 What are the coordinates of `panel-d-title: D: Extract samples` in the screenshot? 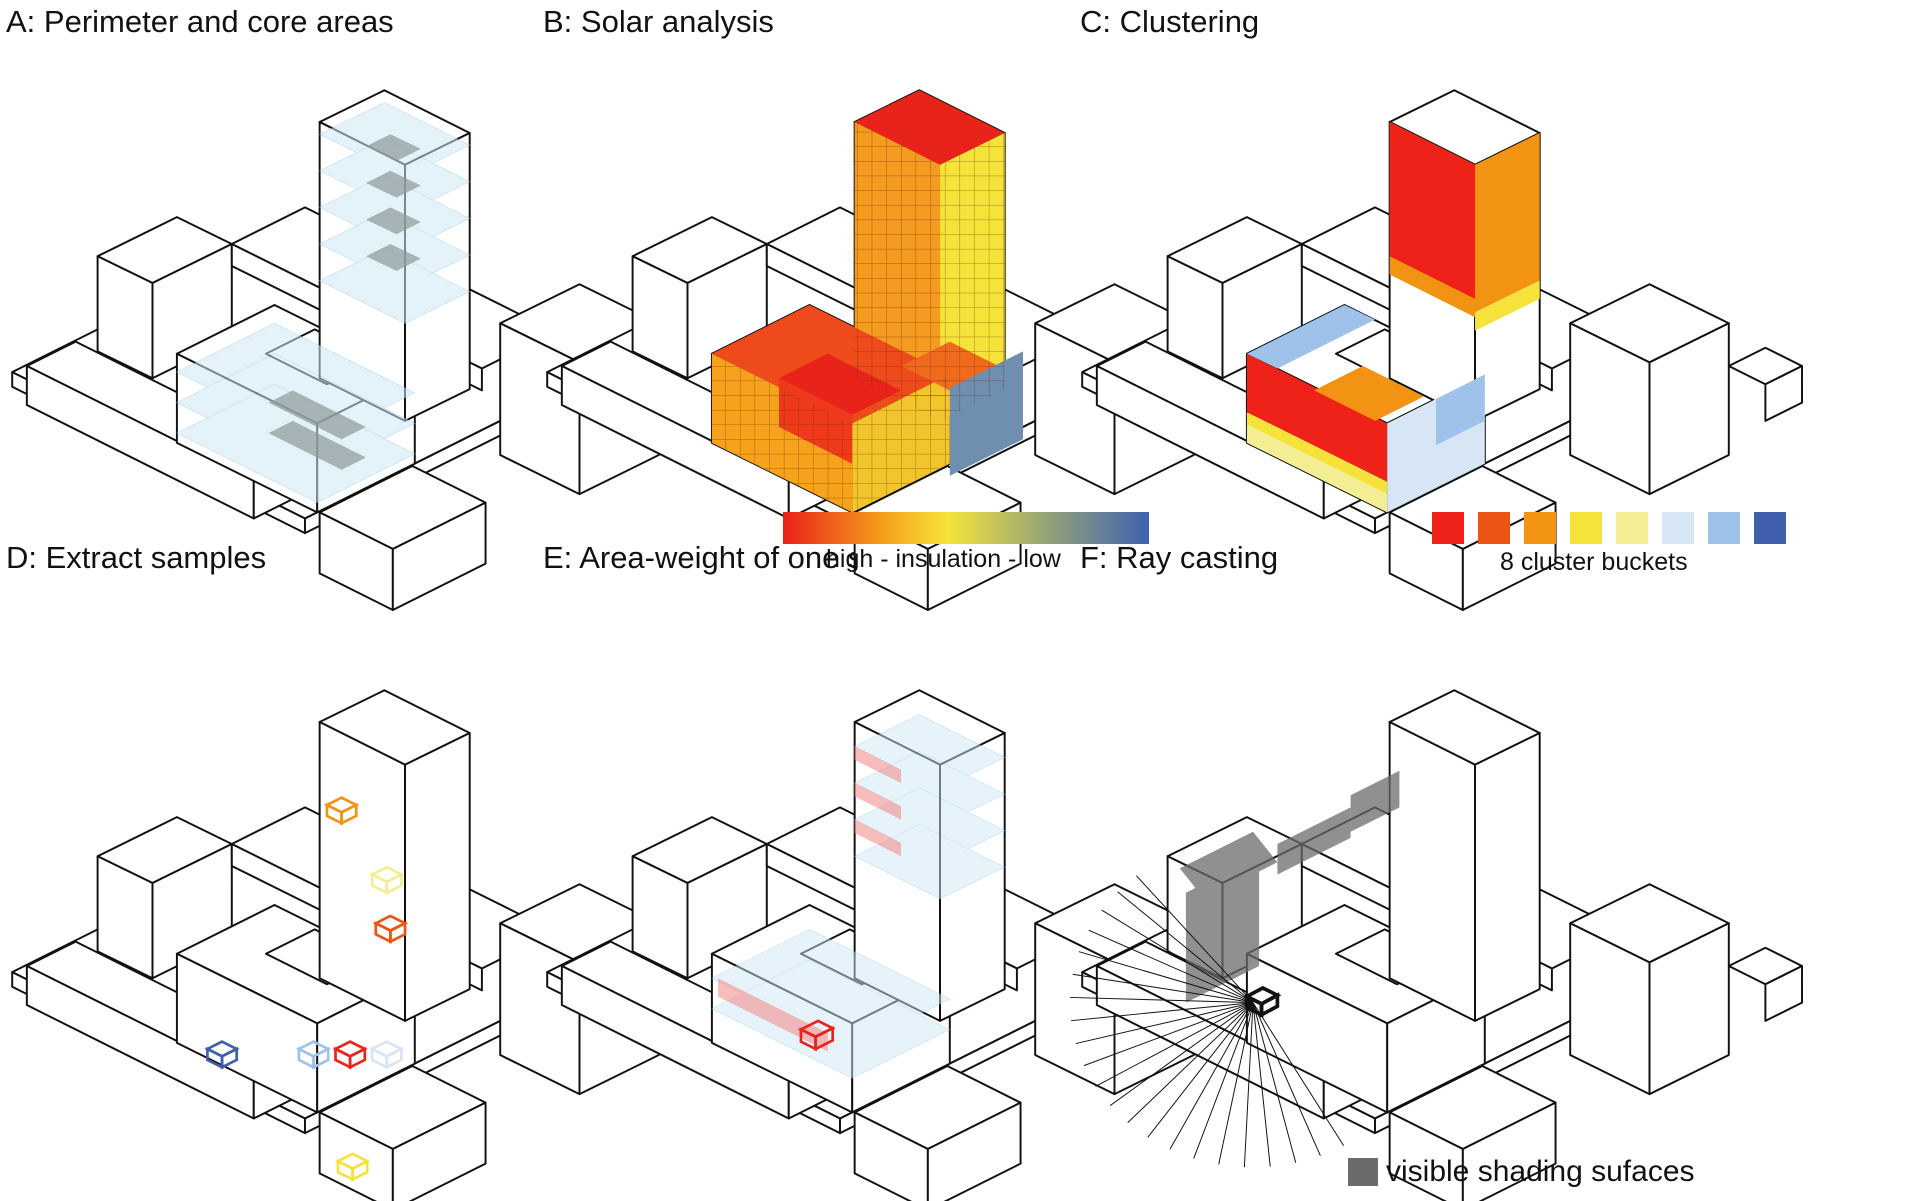 It's located at (136, 557).